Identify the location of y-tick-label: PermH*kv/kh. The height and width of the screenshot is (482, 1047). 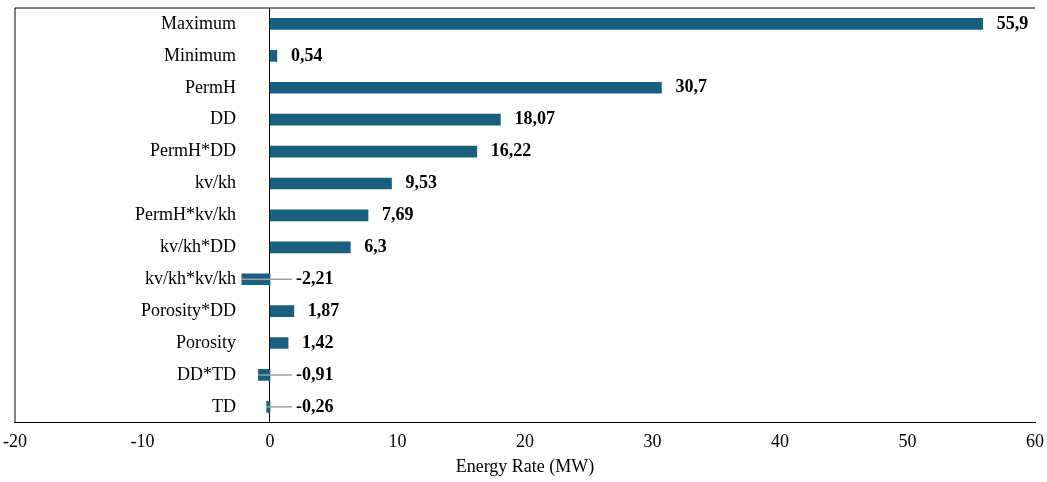
(185, 214).